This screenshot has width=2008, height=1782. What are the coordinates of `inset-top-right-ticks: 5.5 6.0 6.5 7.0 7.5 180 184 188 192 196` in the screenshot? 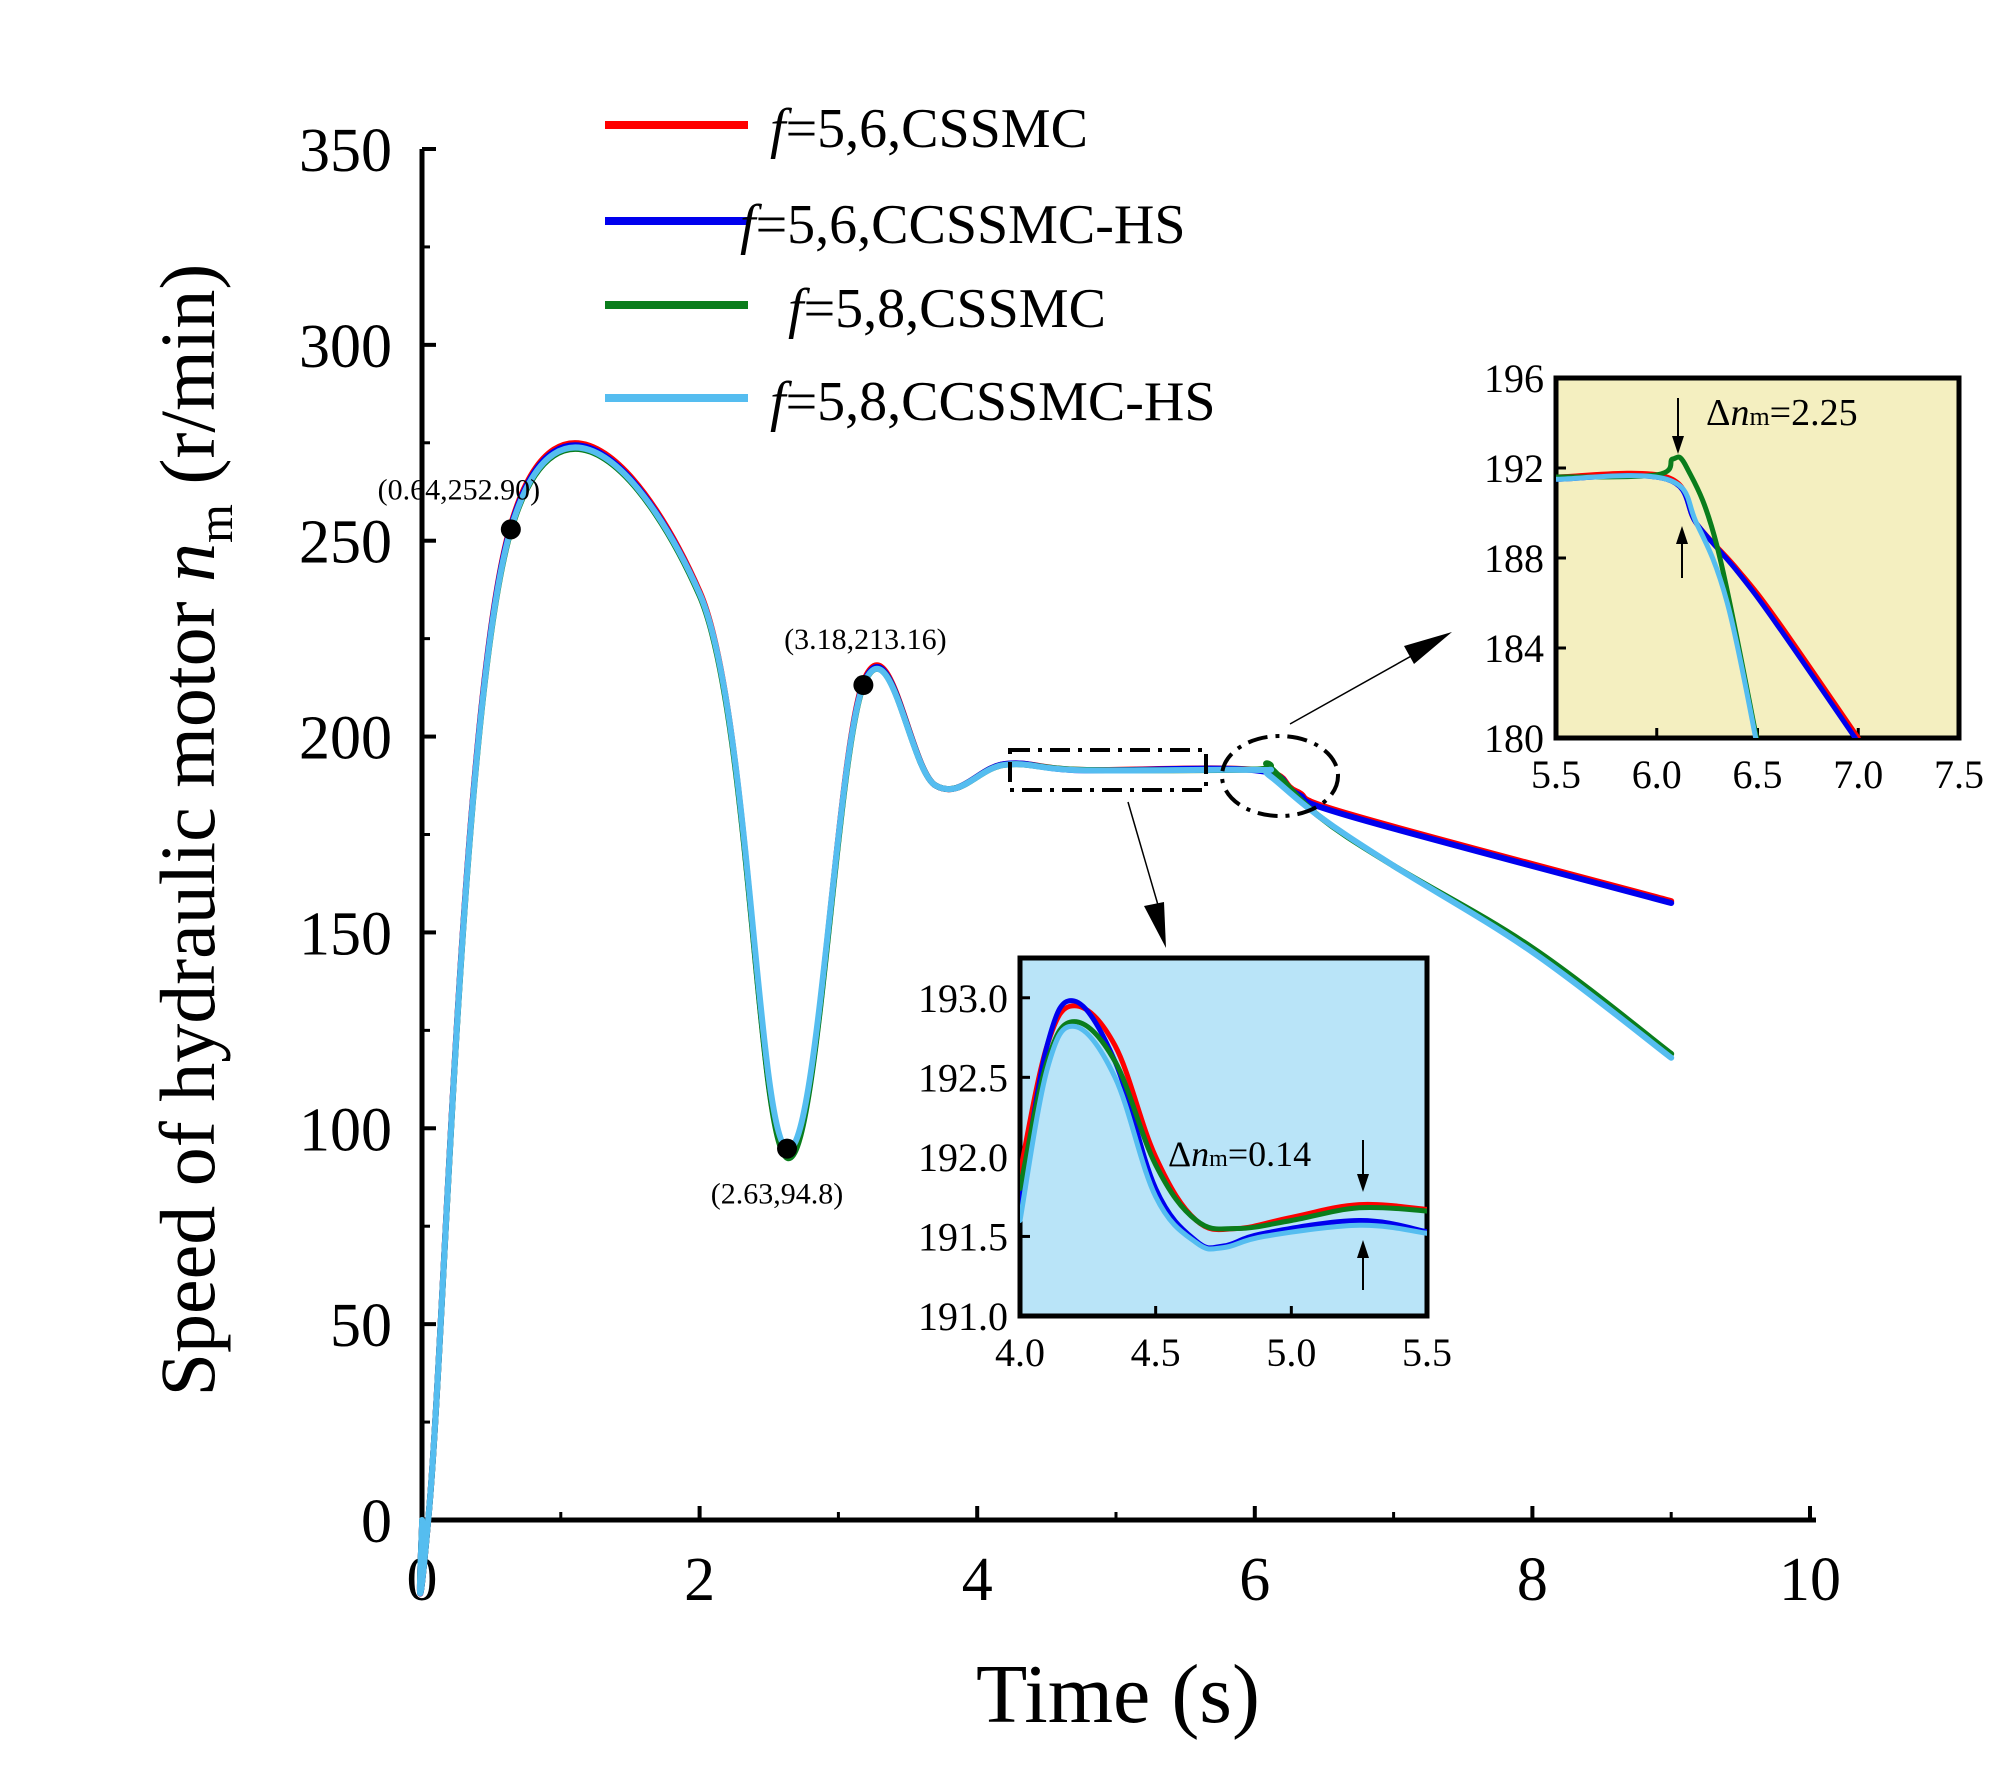 It's located at (1734, 576).